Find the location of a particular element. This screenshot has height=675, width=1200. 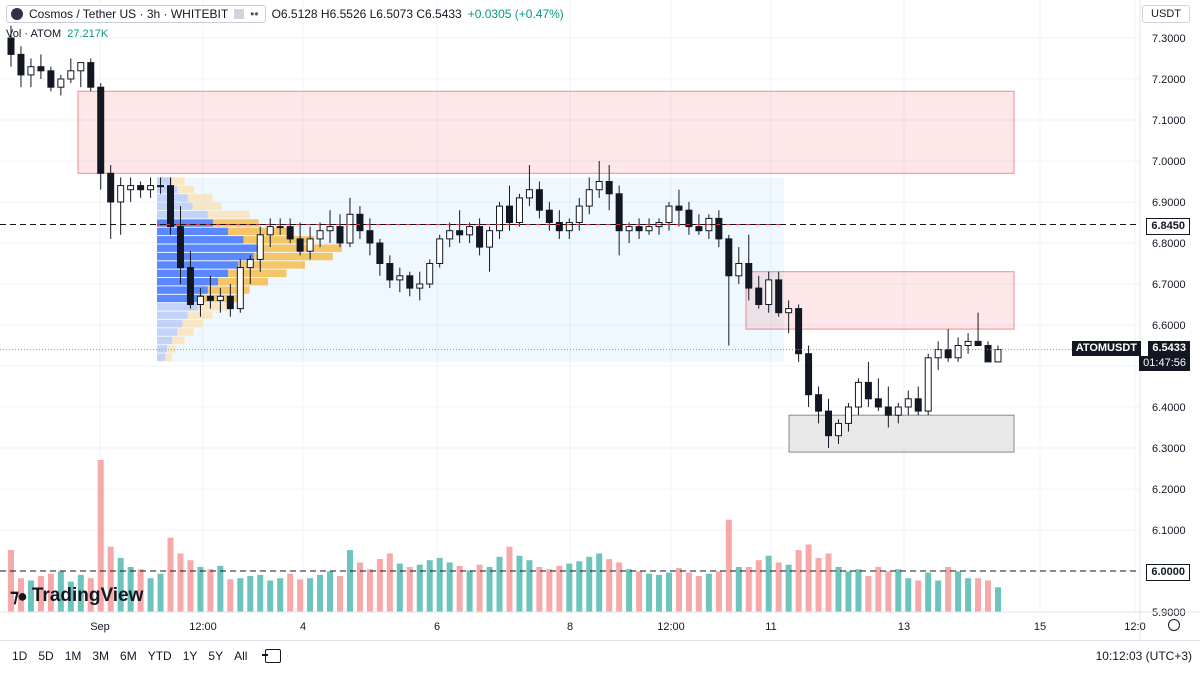

timeframe-all: All is located at coordinates (241, 656).